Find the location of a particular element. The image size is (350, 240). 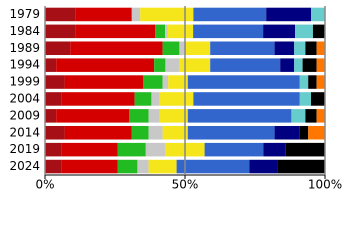

y-tick-label: 1984 is located at coordinates (24, 31).